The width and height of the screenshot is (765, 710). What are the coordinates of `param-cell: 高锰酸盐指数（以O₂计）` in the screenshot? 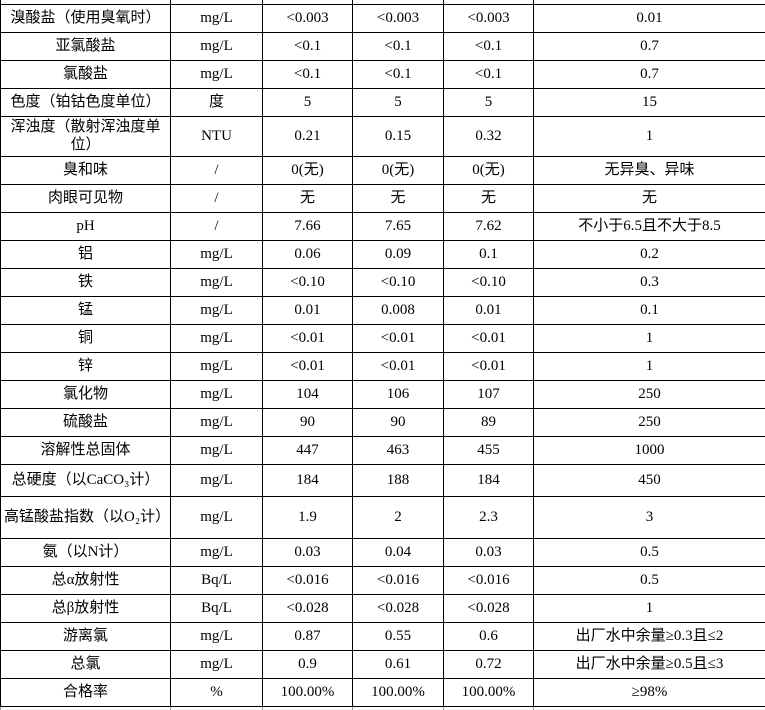 It's located at (86, 518).